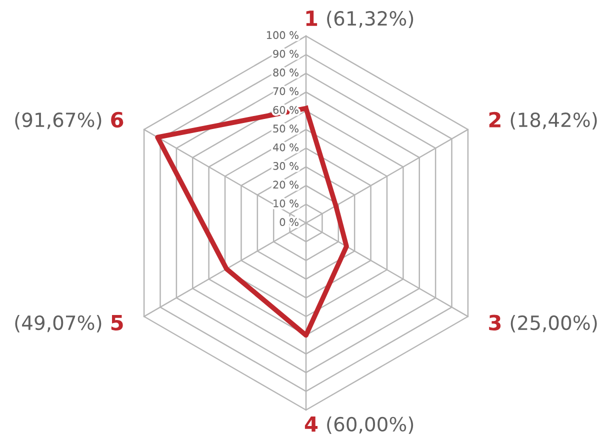  I want to click on spoke-label: 6, so click(117, 120).